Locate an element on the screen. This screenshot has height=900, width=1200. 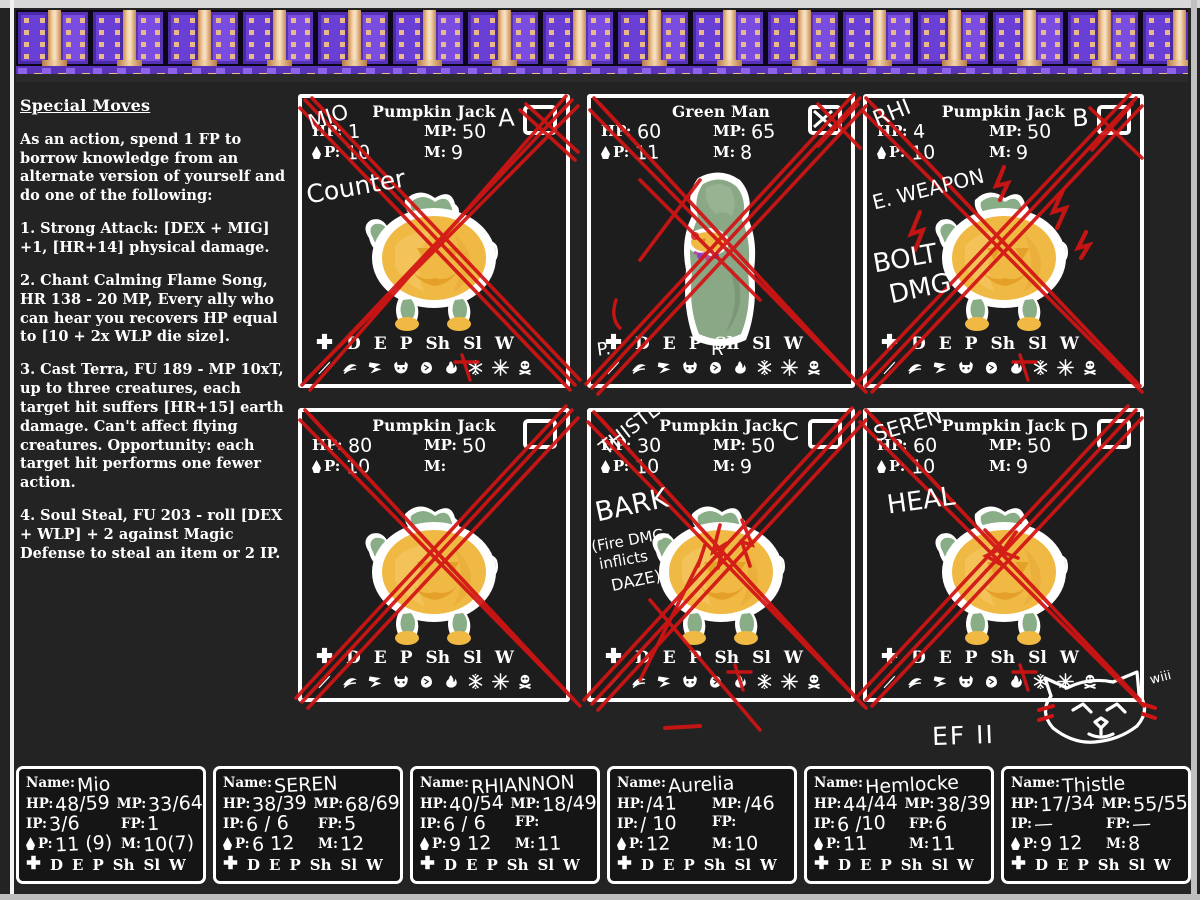
enemy-card: Pumpkin Jack D HP: 60 MP: 50 P: 10 M: 9 is located at coordinates (1003, 555).